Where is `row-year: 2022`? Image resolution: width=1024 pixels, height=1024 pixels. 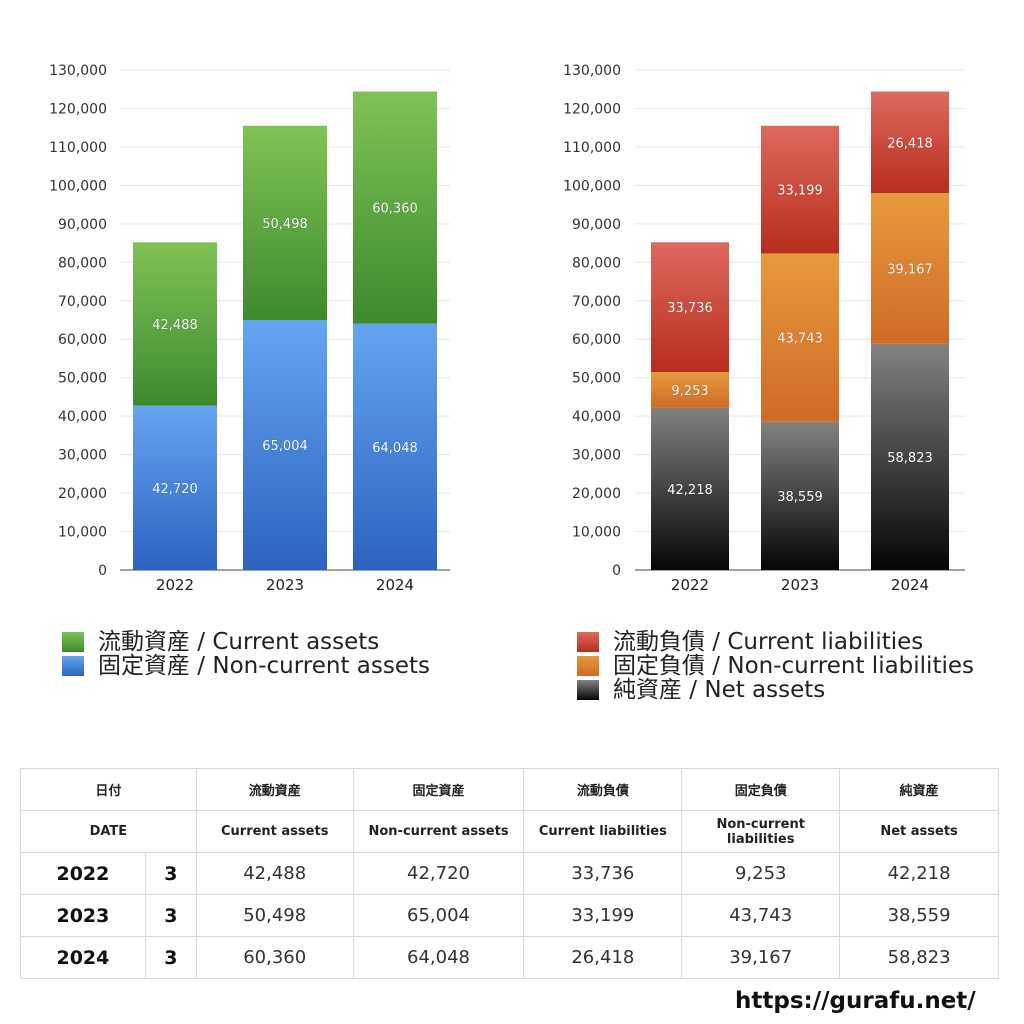
row-year: 2022 is located at coordinates (83, 873).